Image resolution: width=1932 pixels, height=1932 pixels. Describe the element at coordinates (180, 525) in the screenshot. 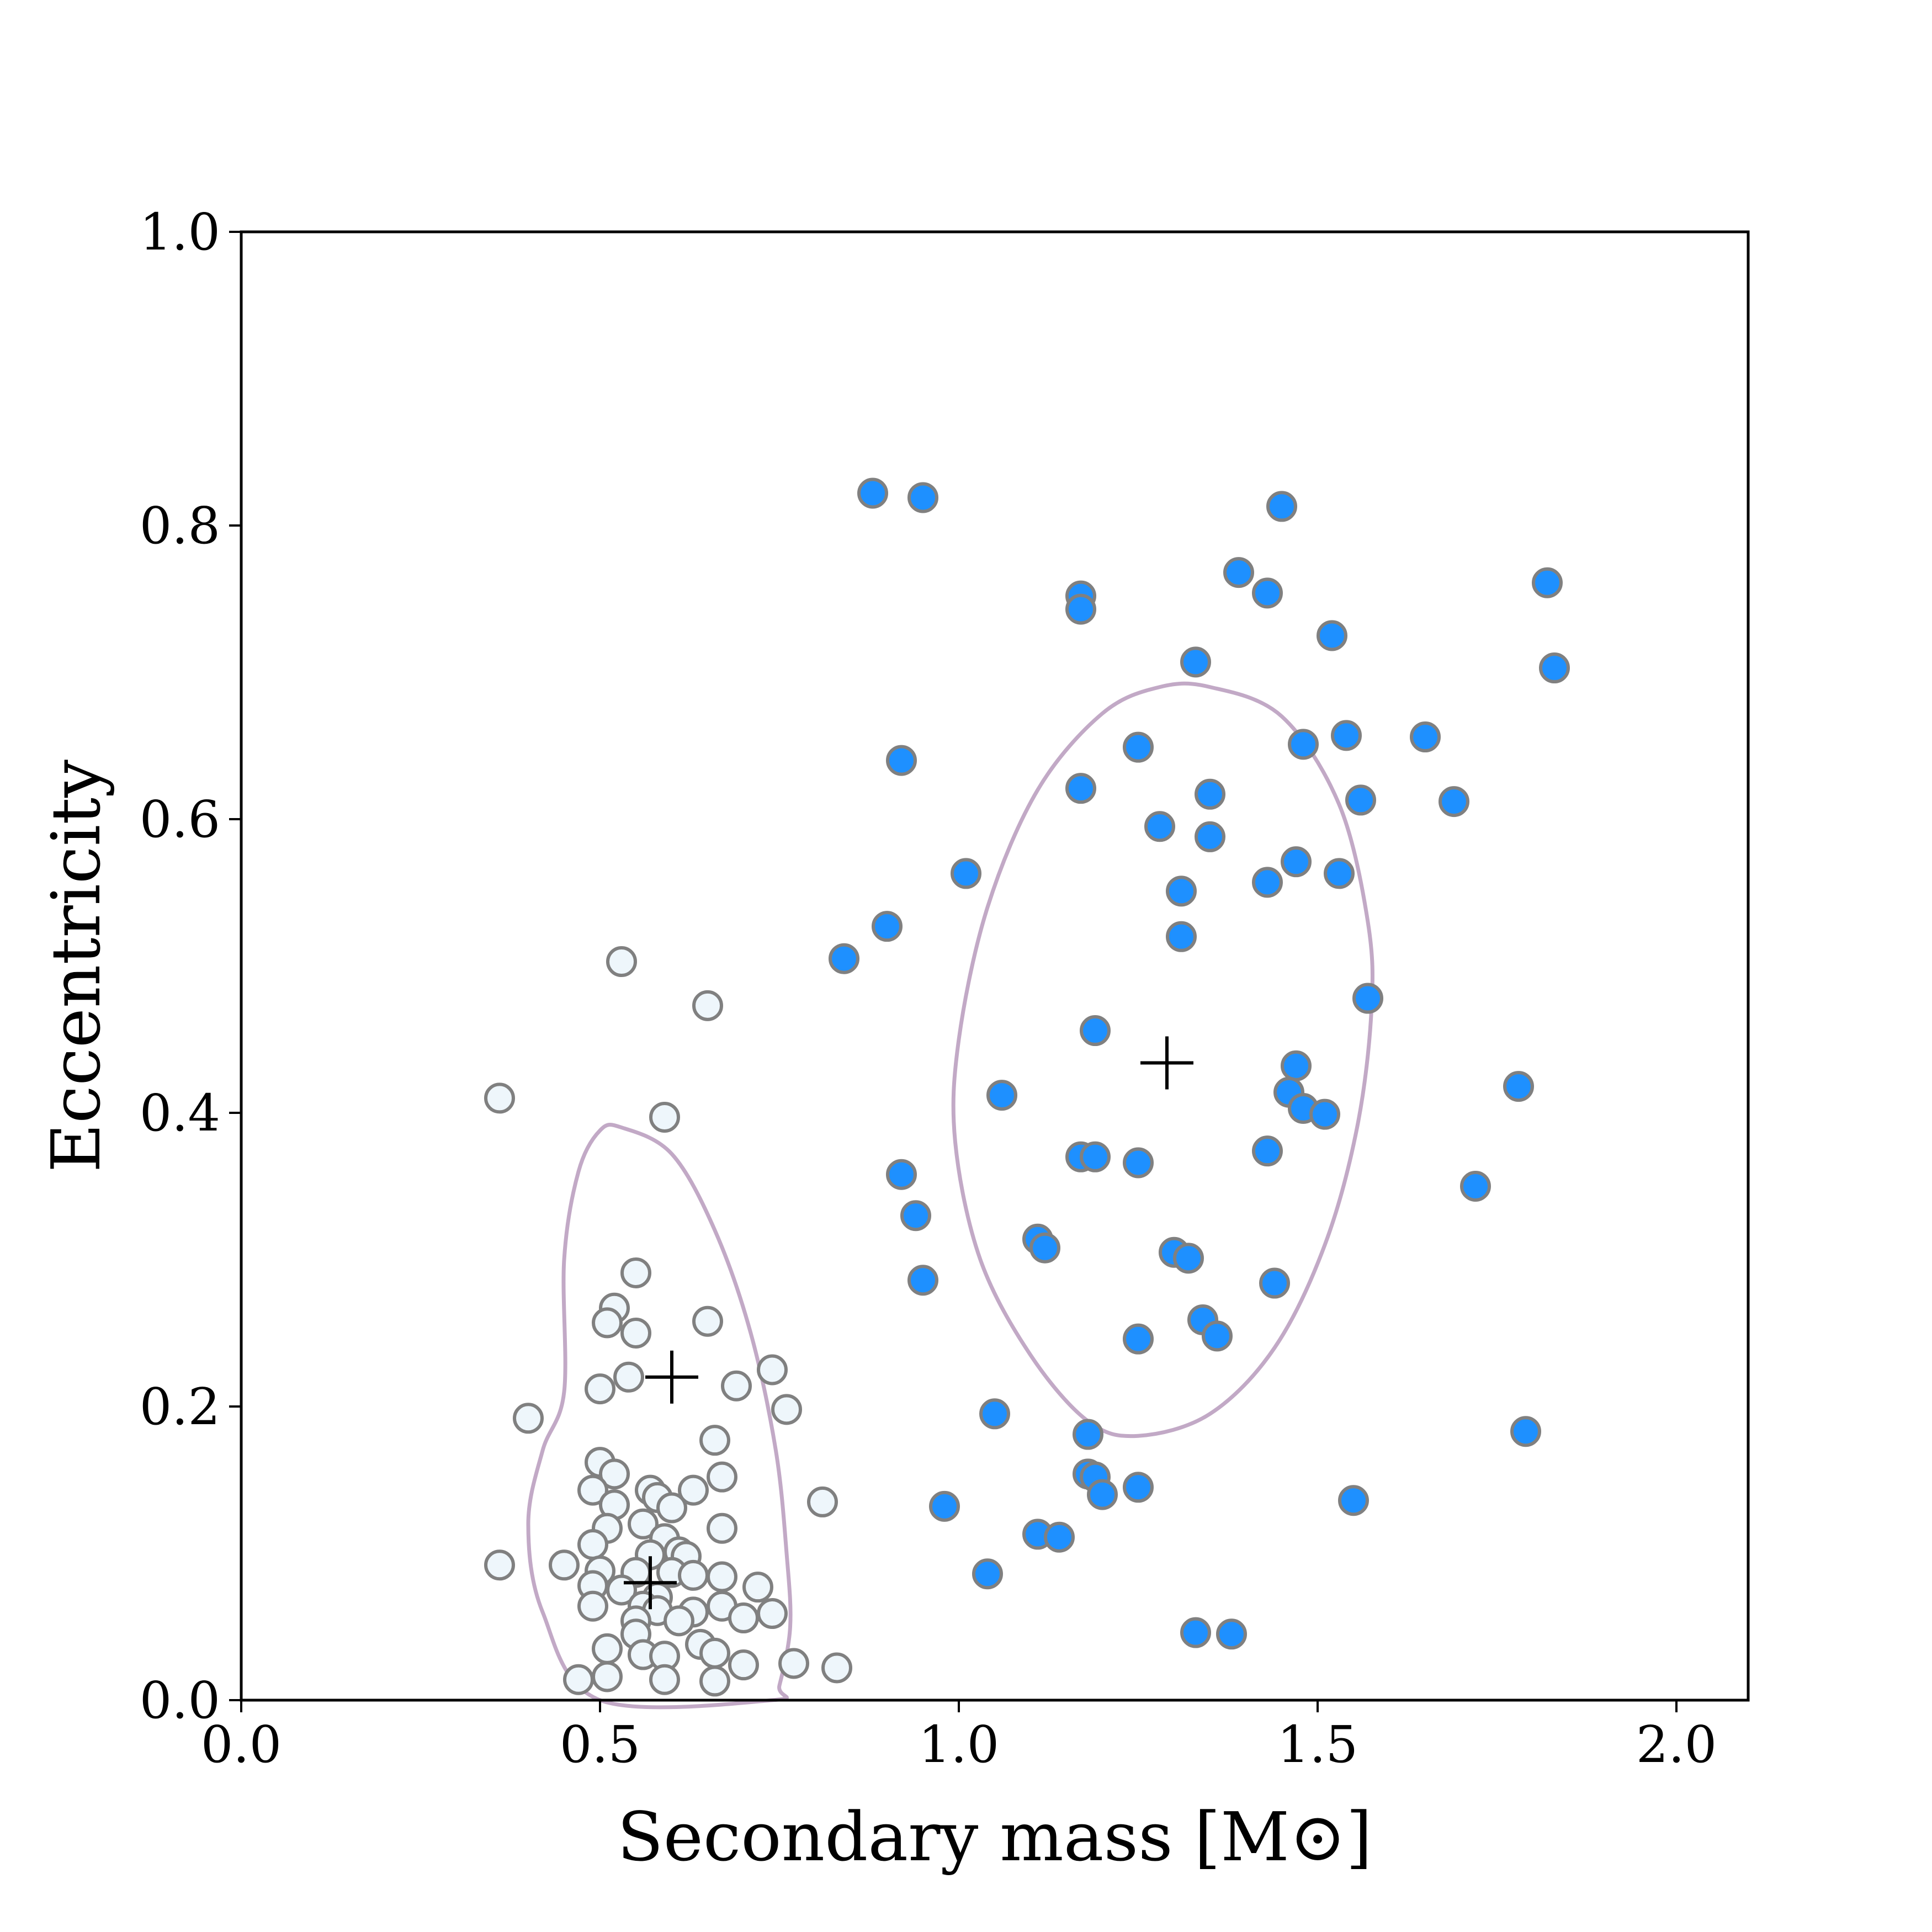

I see `y-tick-label: 0.8` at that location.